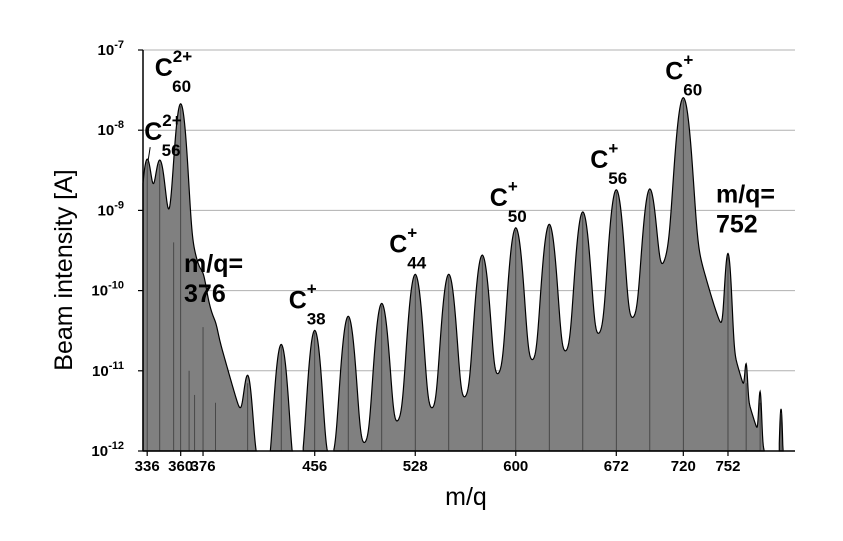 This screenshot has height=541, width=843. What do you see at coordinates (111, 209) in the screenshot?
I see `y-tick-label: 10⁻⁹` at bounding box center [111, 209].